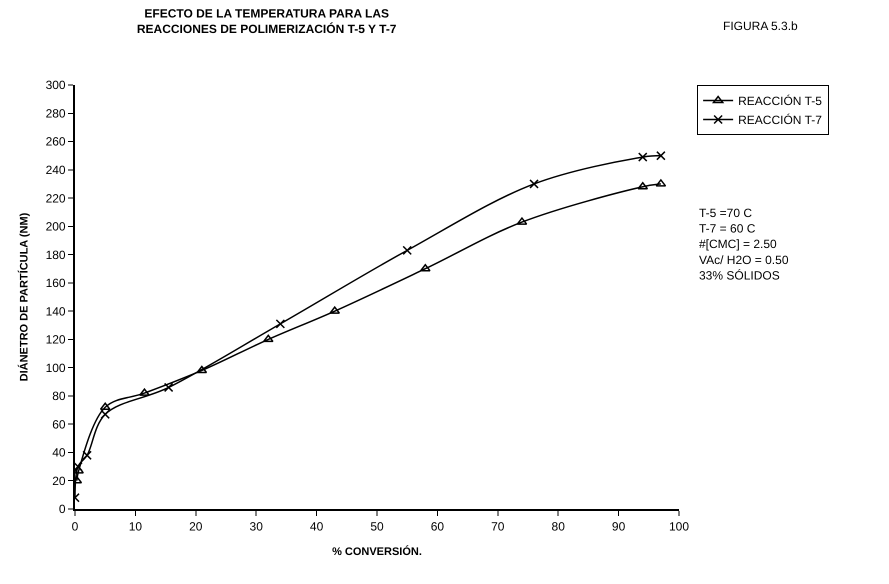  Describe the element at coordinates (56, 113) in the screenshot. I see `y-tick-label: 280` at that location.